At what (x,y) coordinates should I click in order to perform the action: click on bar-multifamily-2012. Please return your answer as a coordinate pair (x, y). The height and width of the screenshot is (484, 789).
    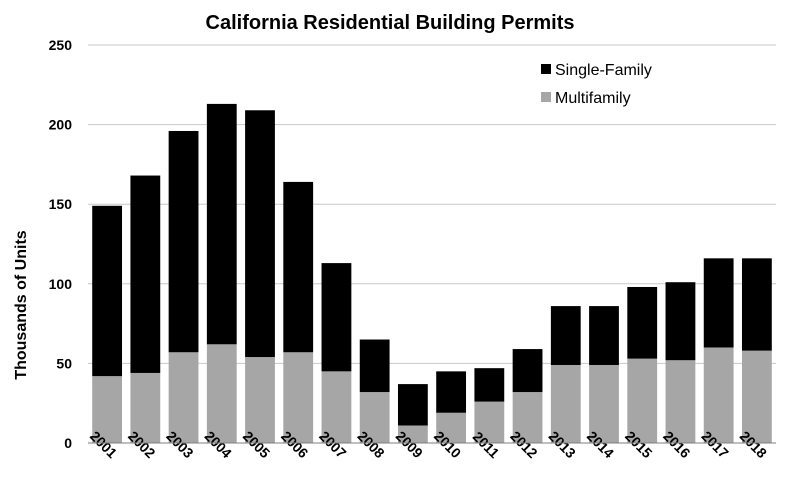
    Looking at the image, I should click on (527, 417).